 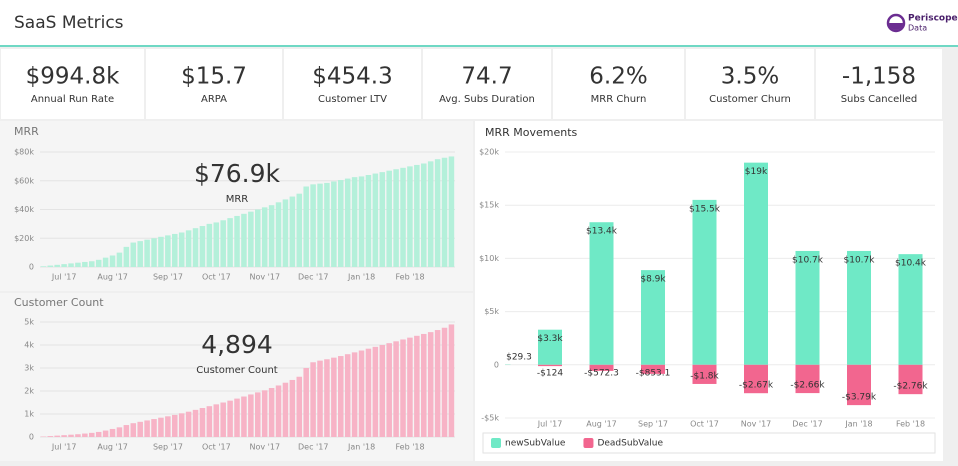 What do you see at coordinates (29, 414) in the screenshot?
I see `y-tick-label: 1k` at bounding box center [29, 414].